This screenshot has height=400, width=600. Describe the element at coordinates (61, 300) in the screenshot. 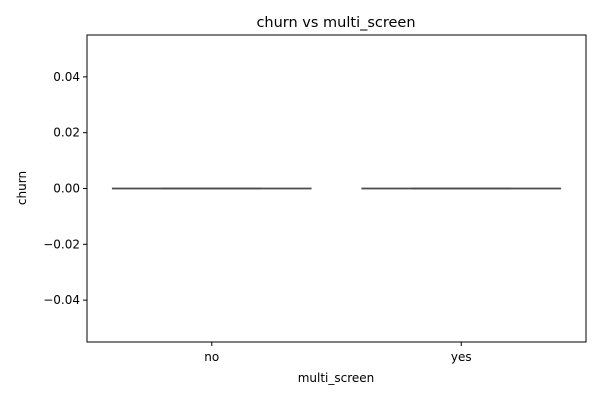

I see `y-tick-label: −0.04` at that location.